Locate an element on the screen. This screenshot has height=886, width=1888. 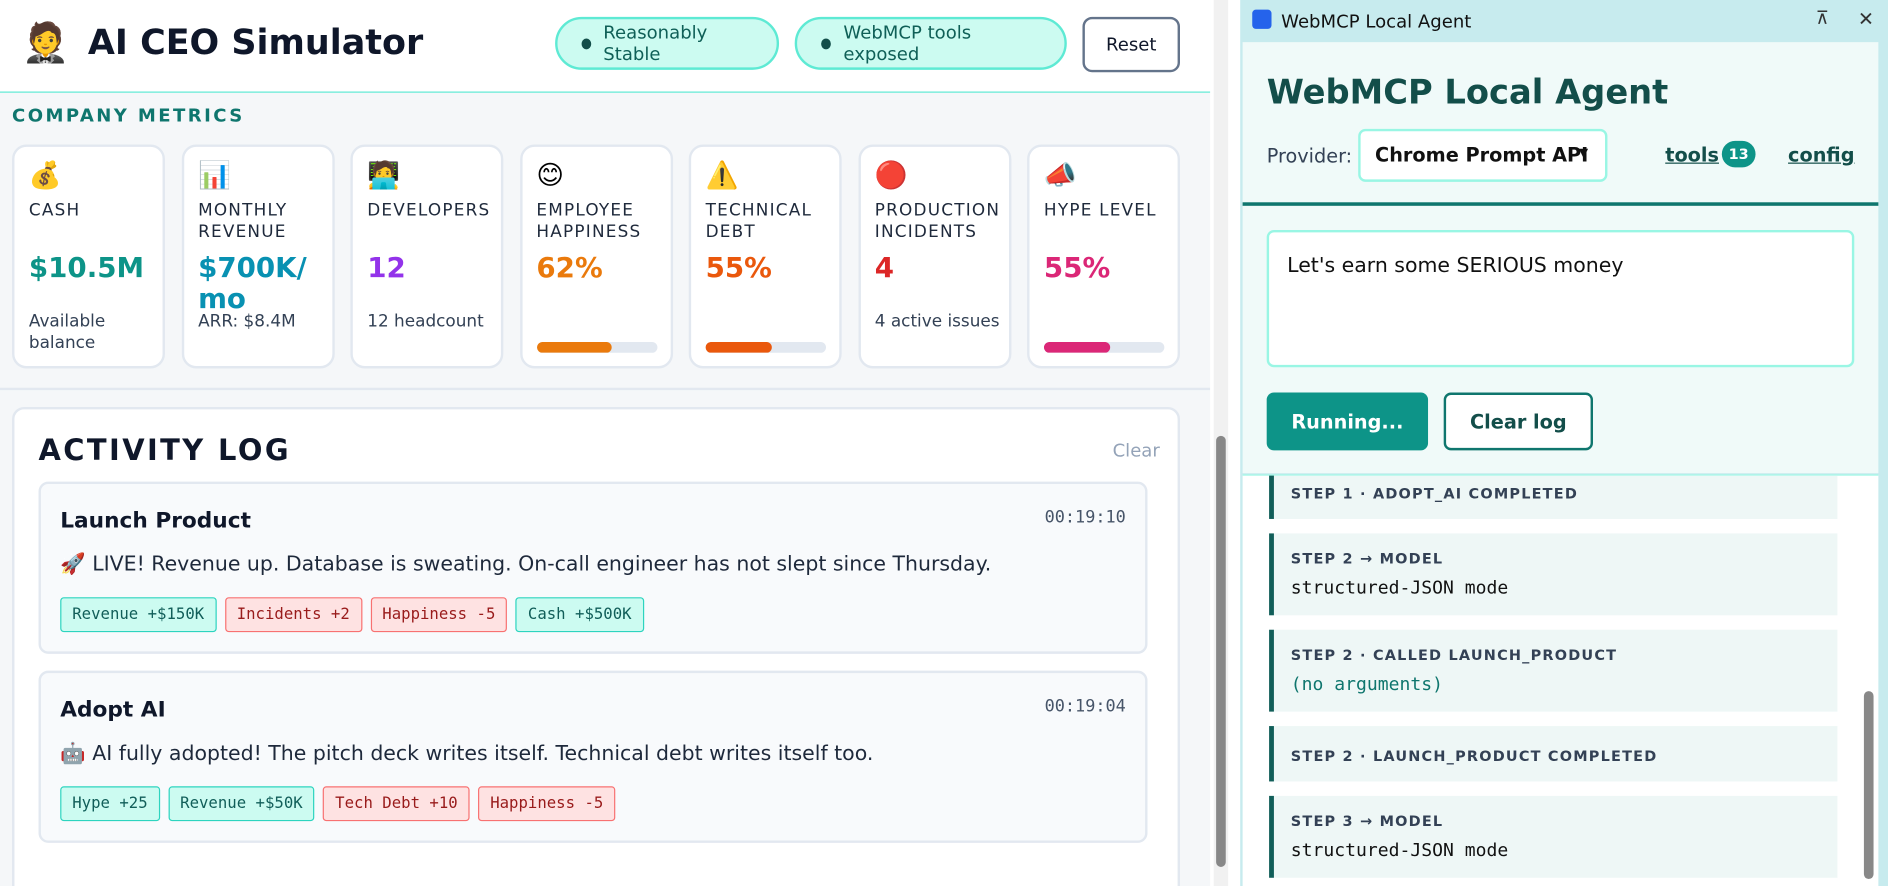
status-badge: WebMCP tools exposed is located at coordinates (930, 43).